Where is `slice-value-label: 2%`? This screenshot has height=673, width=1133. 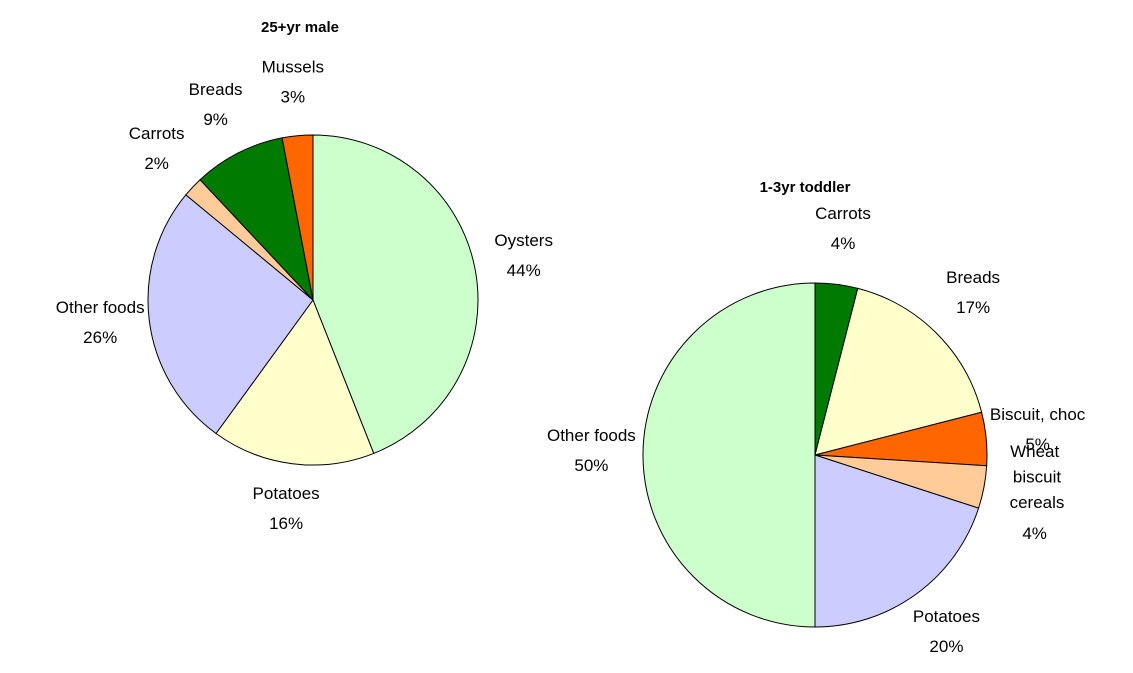
slice-value-label: 2% is located at coordinates (156, 163).